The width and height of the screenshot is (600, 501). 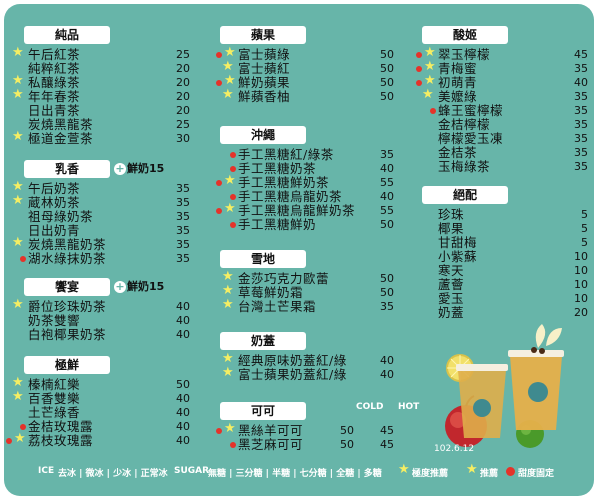 What do you see at coordinates (311, 197) in the screenshot?
I see `menu-item: 手工黑糖烏龍奶茶 40` at bounding box center [311, 197].